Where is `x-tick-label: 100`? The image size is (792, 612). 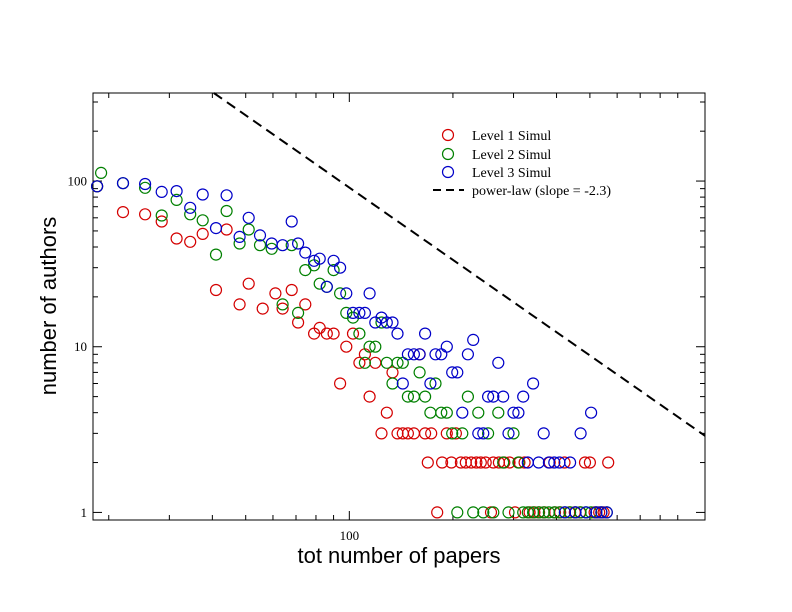 x-tick-label: 100 is located at coordinates (350, 535).